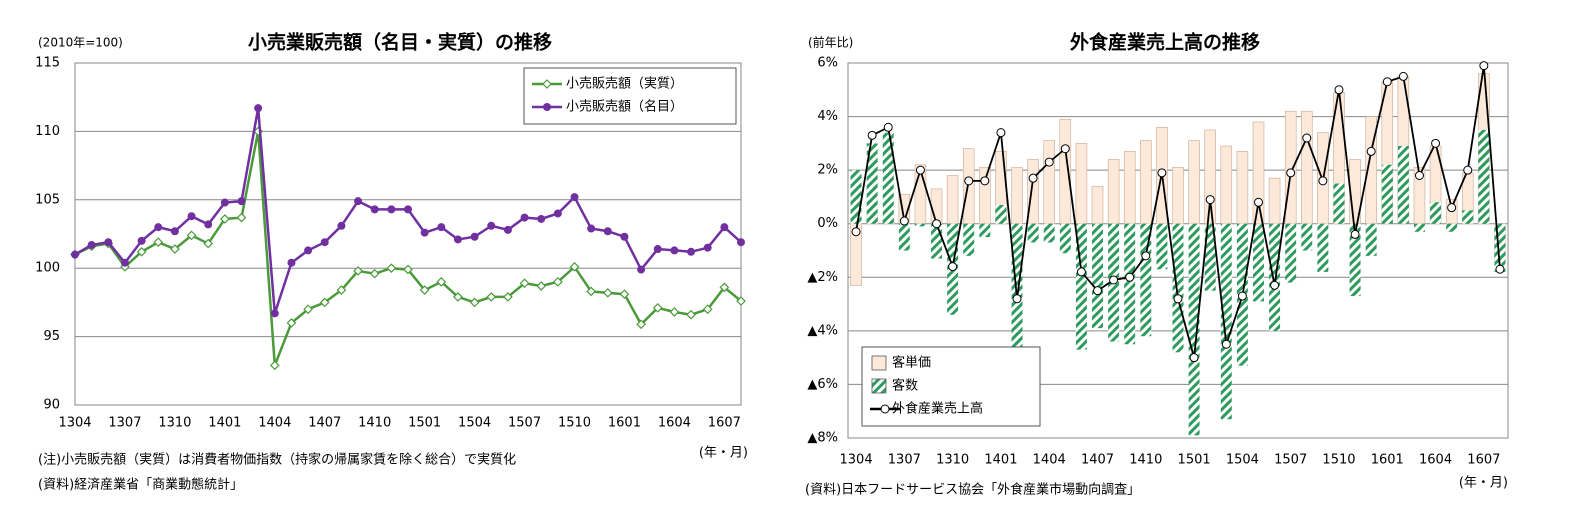 This screenshot has height=532, width=1595. I want to click on x-tick-label: 1407, so click(1097, 460).